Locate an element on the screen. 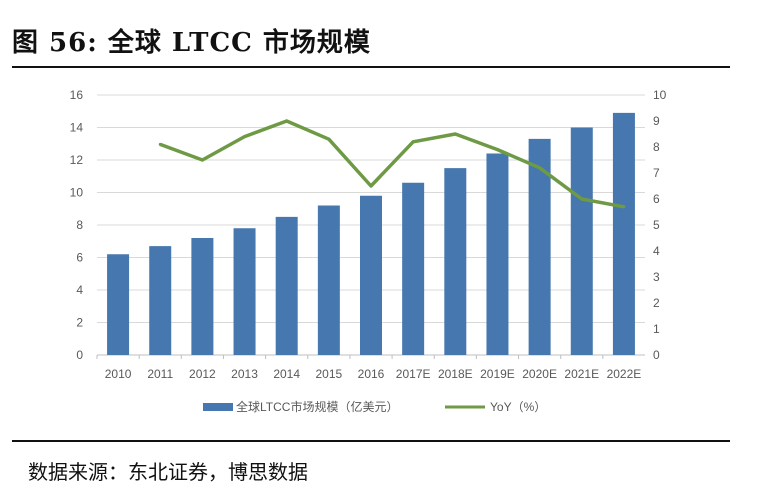 Image resolution: width=765 pixels, height=495 pixels. y-right-tick-label: 8 is located at coordinates (656, 147).